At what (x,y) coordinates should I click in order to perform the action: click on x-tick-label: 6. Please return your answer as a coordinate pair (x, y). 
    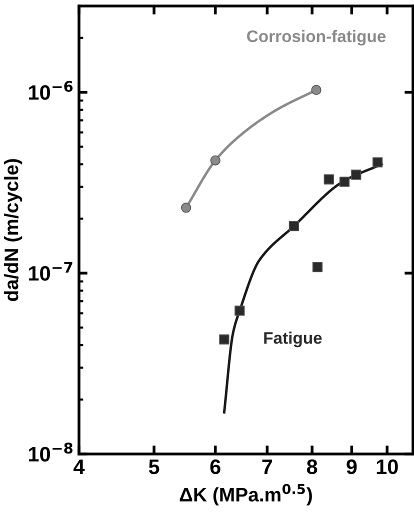
    Looking at the image, I should click on (215, 466).